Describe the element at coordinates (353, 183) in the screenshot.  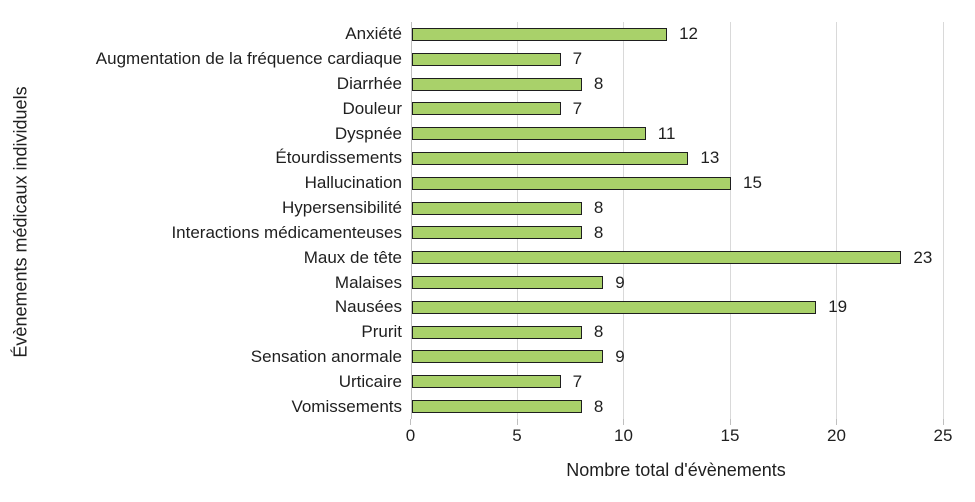
I see `category-label: Hallucination` at that location.